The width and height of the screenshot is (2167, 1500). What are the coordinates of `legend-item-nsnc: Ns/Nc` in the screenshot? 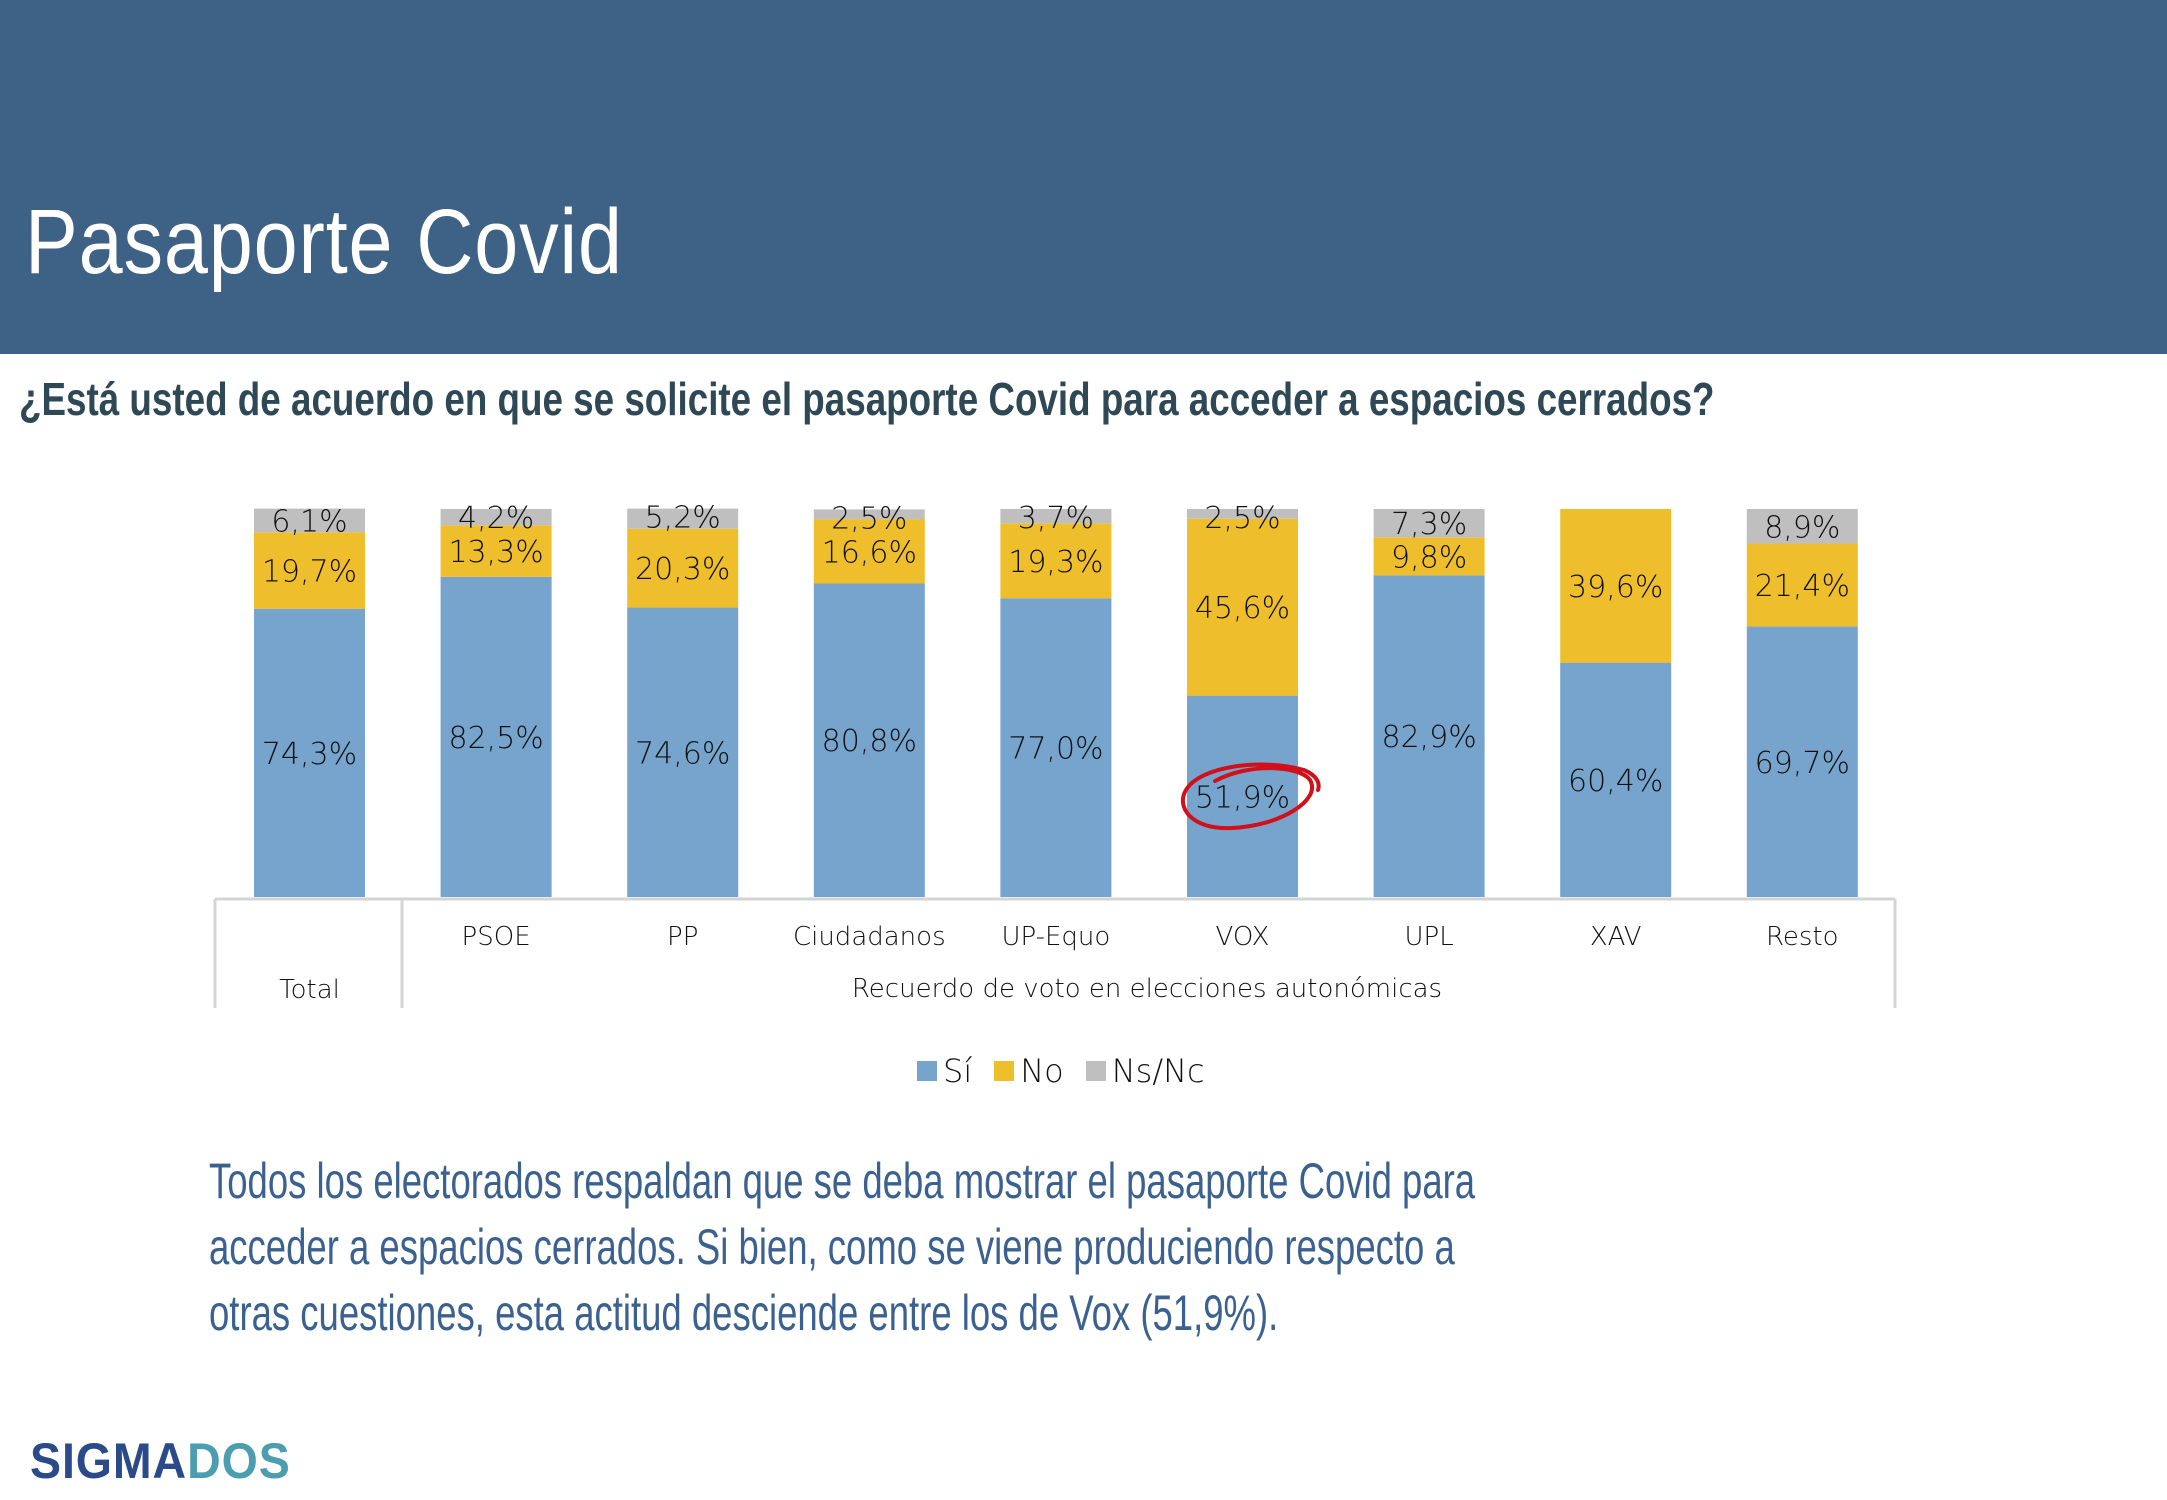 It's located at (1145, 1071).